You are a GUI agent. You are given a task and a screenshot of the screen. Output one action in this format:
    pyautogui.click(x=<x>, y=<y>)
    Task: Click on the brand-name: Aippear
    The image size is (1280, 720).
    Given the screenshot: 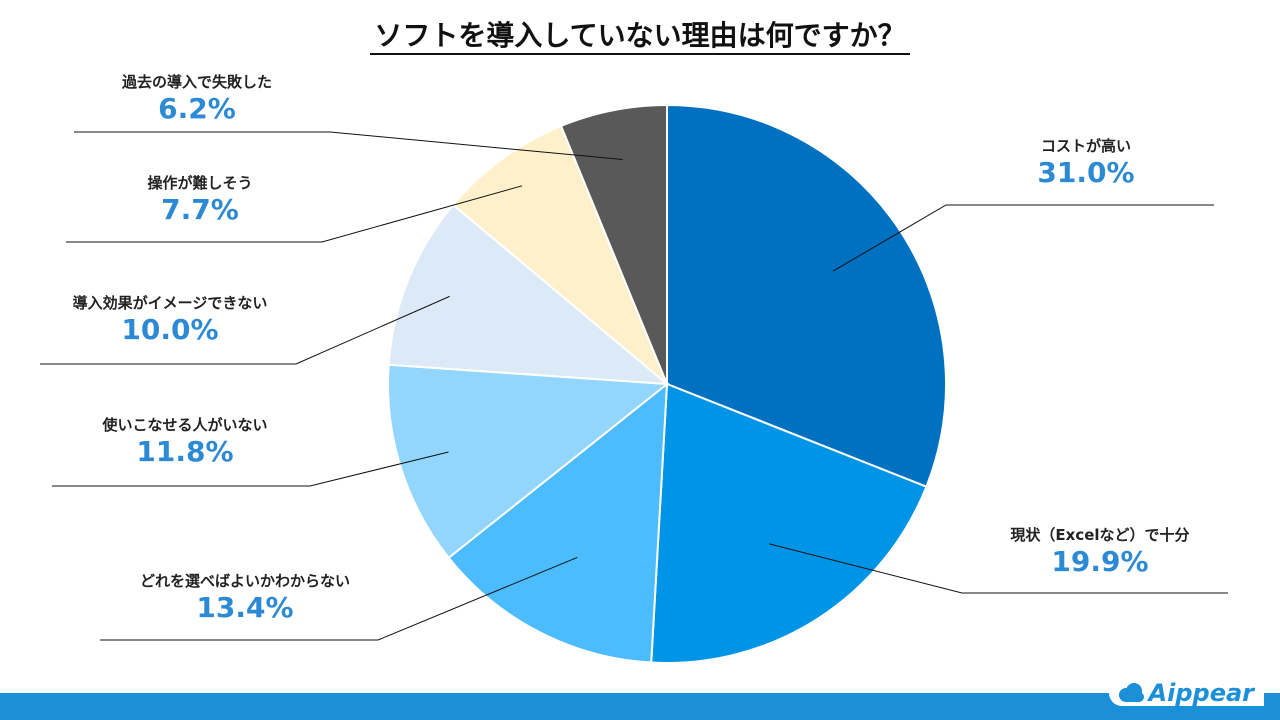 What is the action you would take?
    pyautogui.click(x=1201, y=693)
    